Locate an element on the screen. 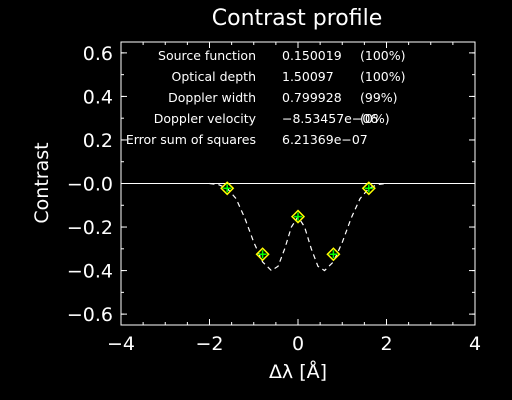 This screenshot has height=400, width=512. fit-result-percent: (0%) is located at coordinates (375, 118).